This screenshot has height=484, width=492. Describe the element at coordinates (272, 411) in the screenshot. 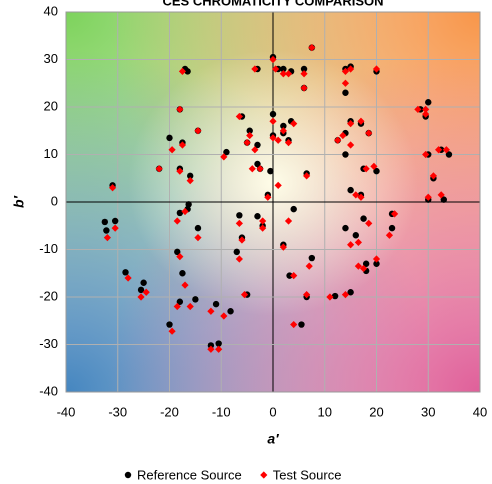

I see `x-tick-label: 0` at that location.